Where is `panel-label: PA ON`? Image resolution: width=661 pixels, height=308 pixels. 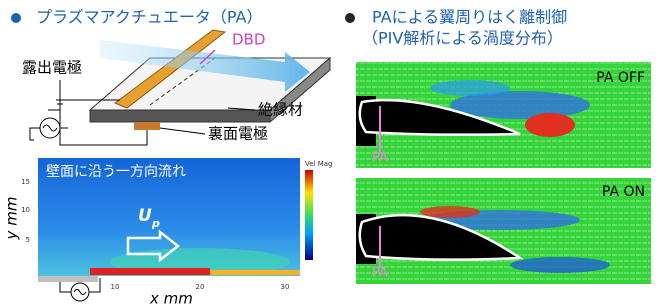 panel-label: PA ON is located at coordinates (623, 192).